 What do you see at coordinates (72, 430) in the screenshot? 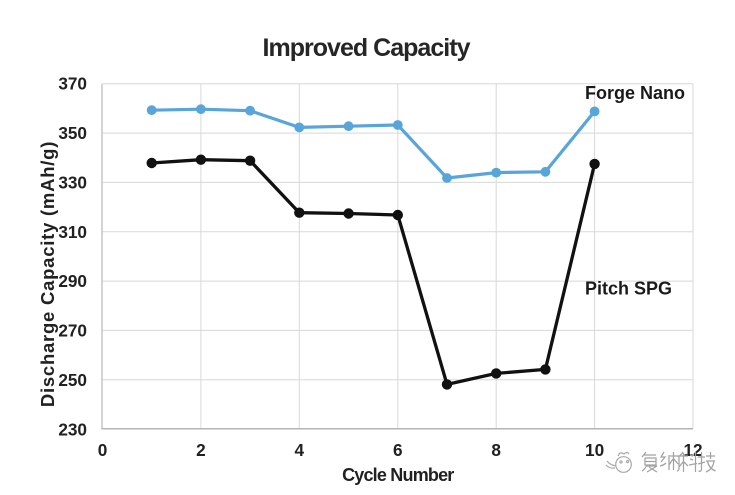
I see `svg-text: 230` at bounding box center [72, 430].